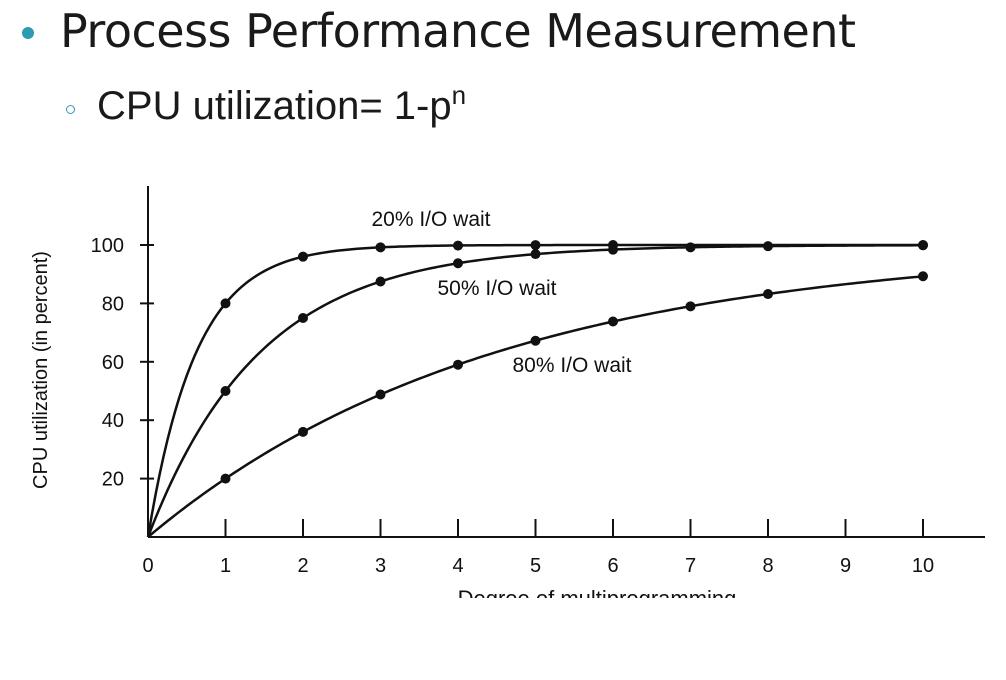 The image size is (1006, 680). I want to click on bullet-dot-icon, so click(28, 33).